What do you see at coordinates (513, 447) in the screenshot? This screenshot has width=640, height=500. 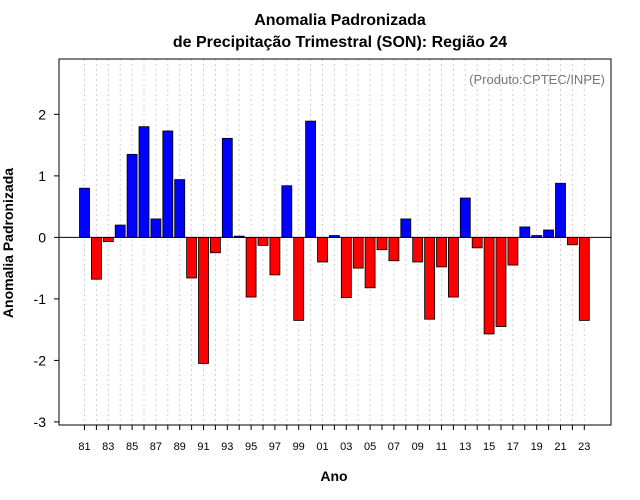 I see `x-tick-label: 17` at bounding box center [513, 447].